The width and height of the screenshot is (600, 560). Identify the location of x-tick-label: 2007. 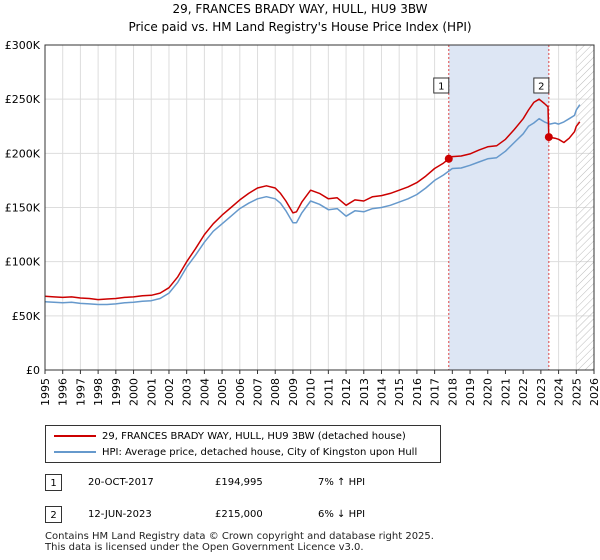
(258, 392).